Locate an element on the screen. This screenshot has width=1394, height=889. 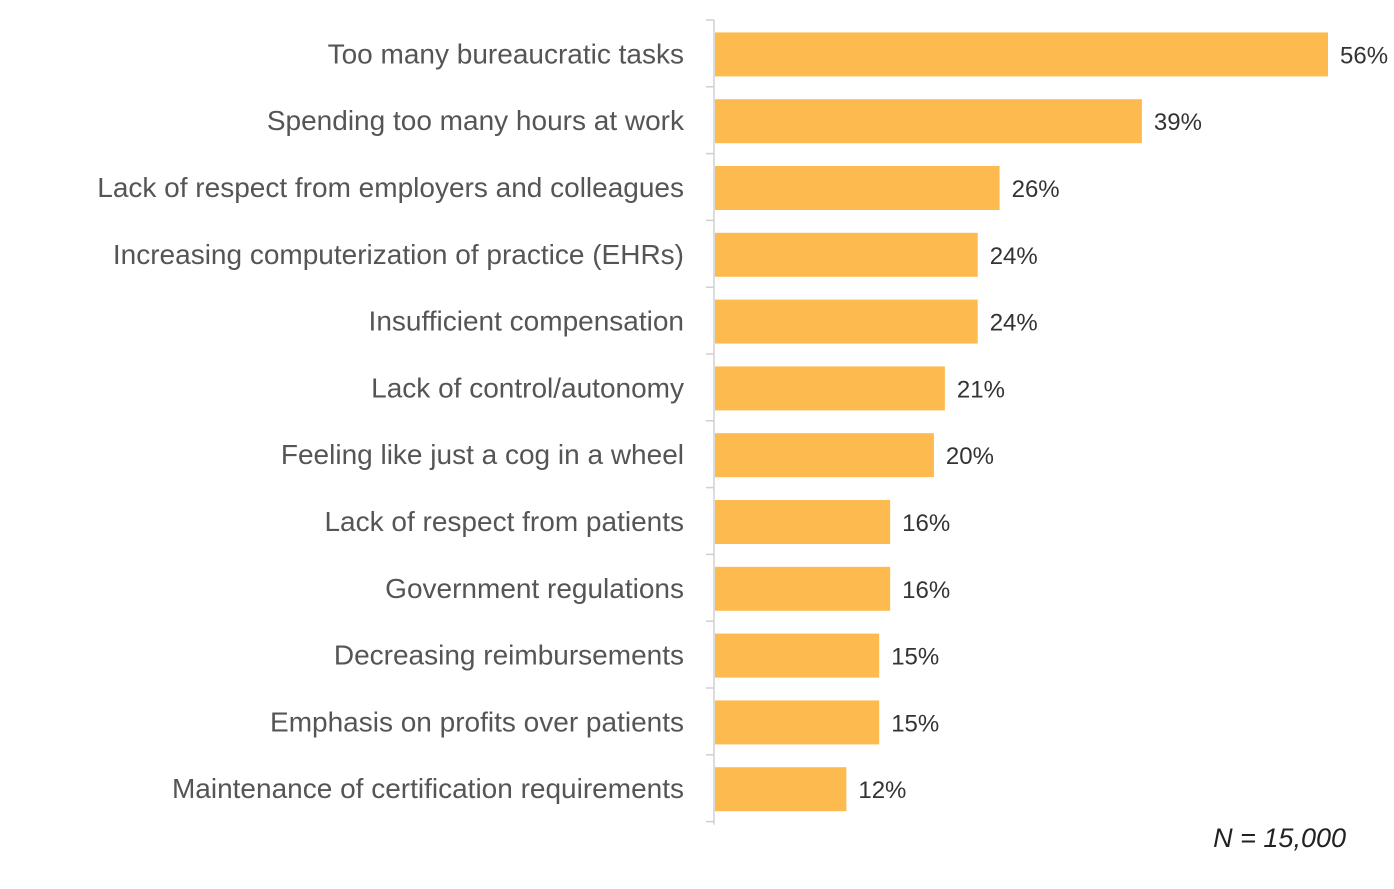
category-label: Feeling like just a cog in a wheel is located at coordinates (482, 454).